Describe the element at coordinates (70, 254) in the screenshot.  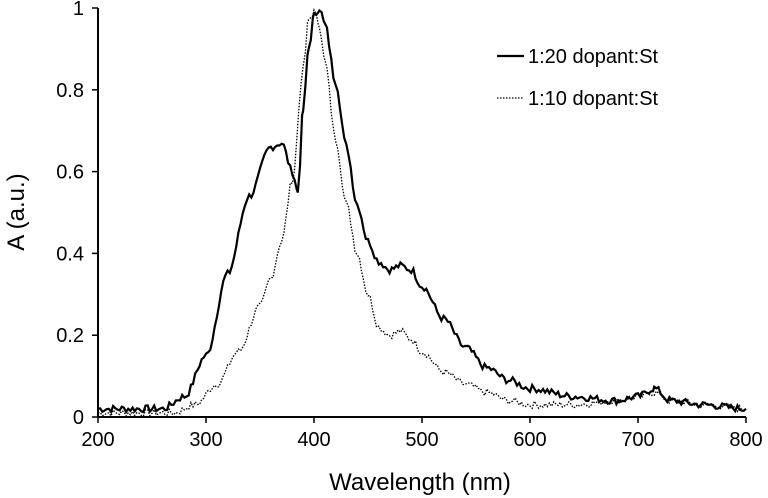
I see `y-tick-label: 0.4` at that location.